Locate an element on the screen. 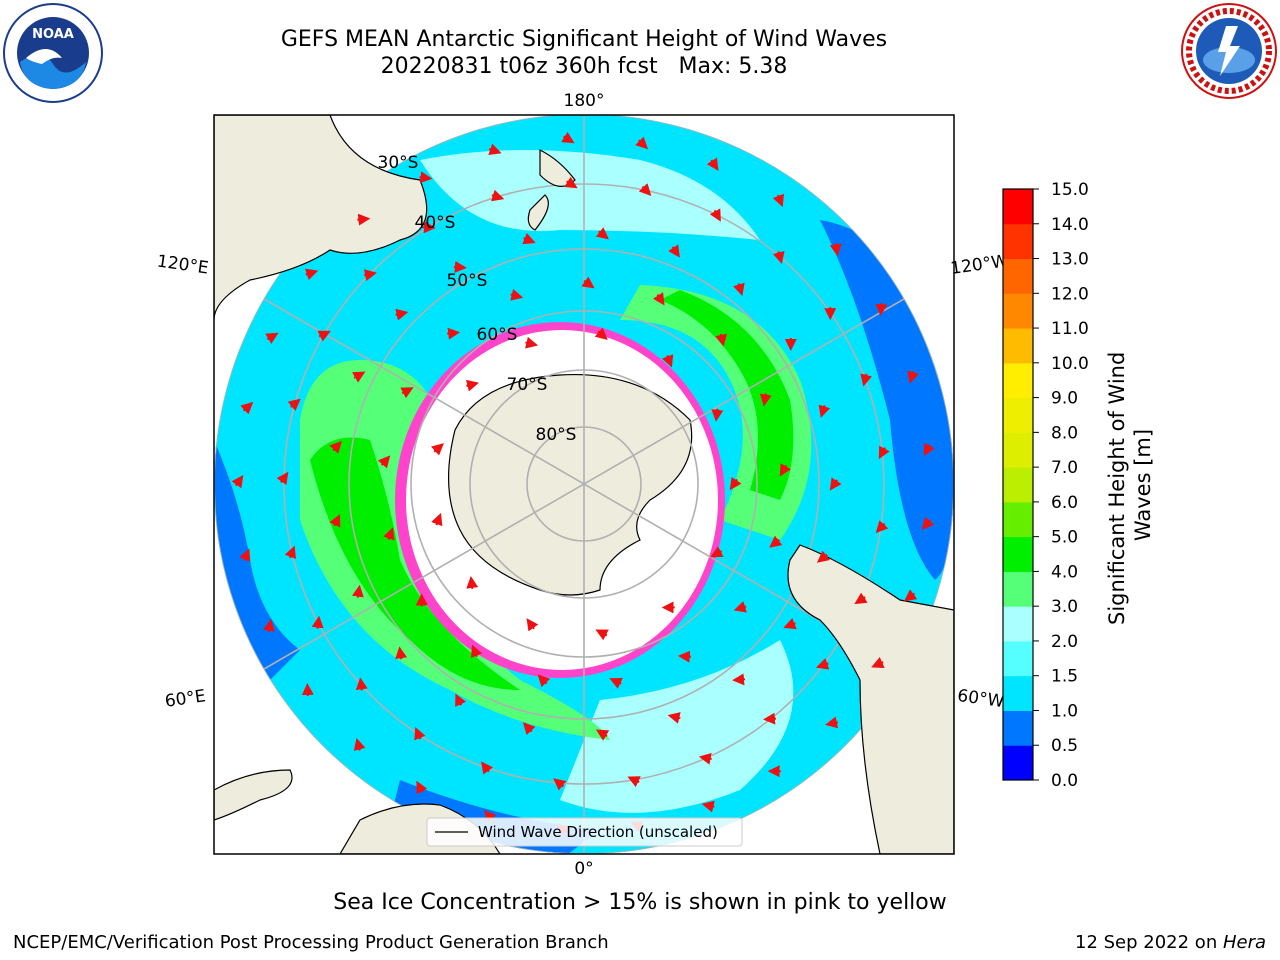 The height and width of the screenshot is (960, 1280). footer-date: 12 Sep 2022 on Hera is located at coordinates (1170, 942).